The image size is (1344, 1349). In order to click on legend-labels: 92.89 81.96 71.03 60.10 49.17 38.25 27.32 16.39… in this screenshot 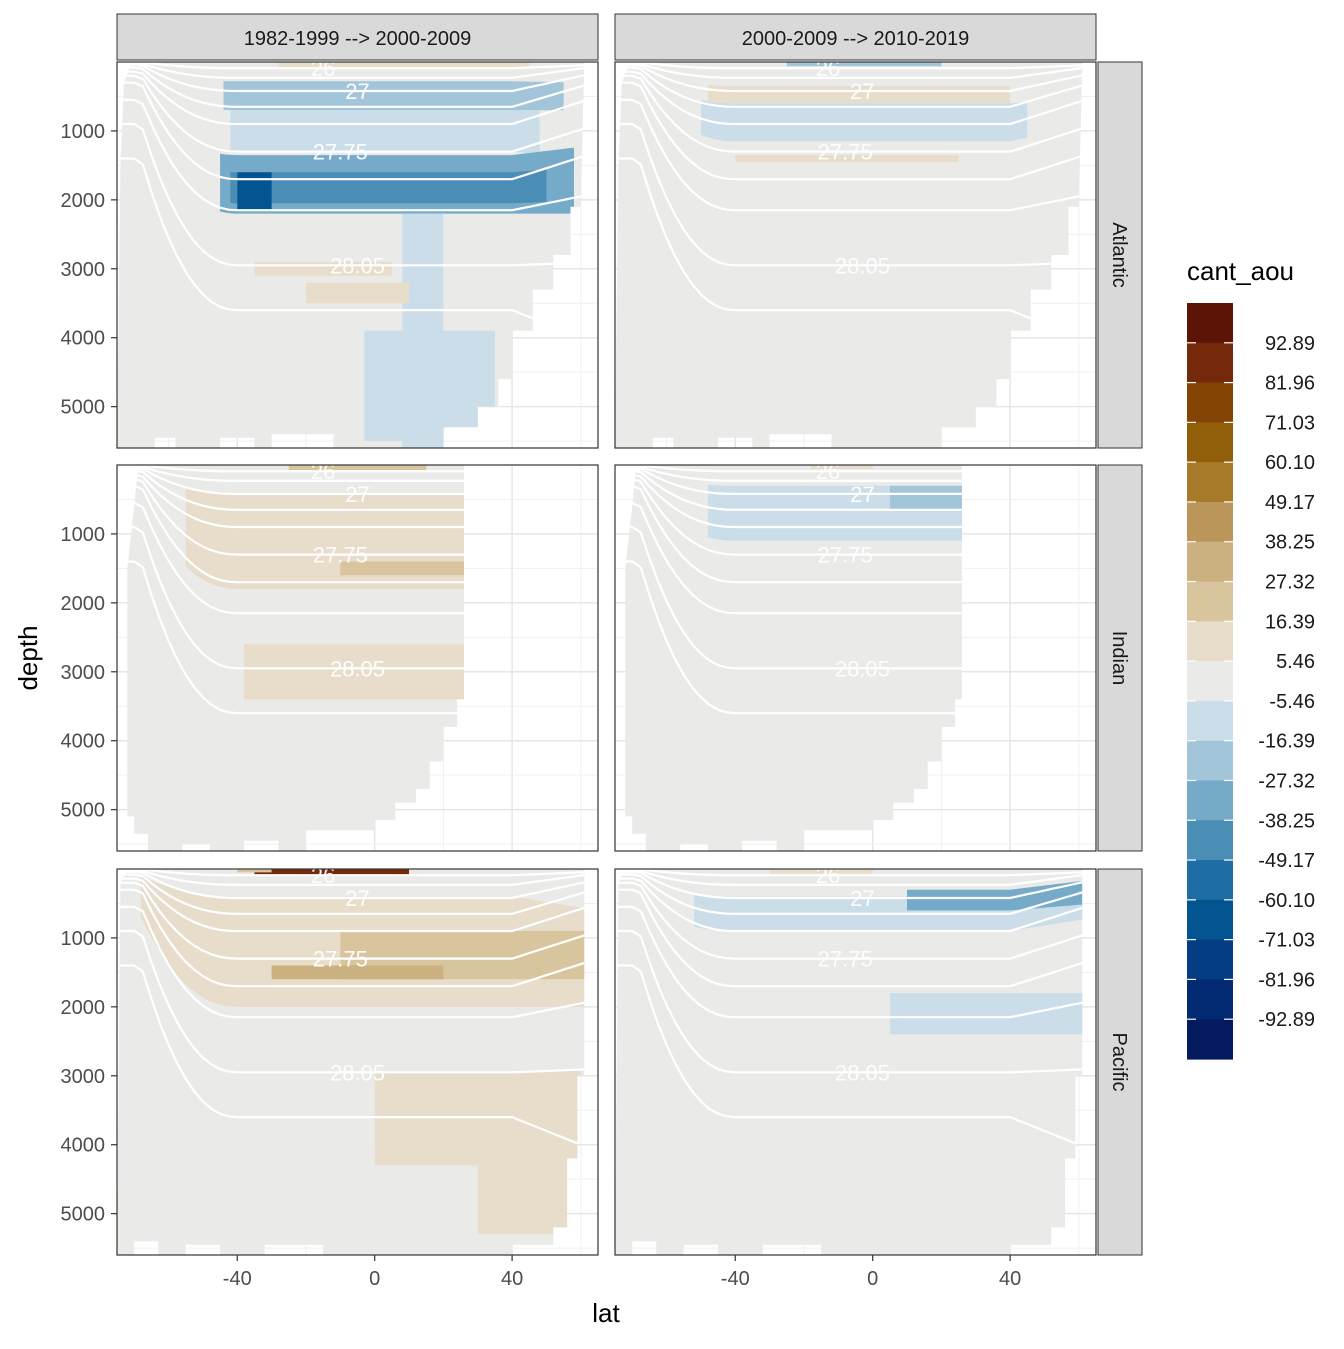, I will do `click(1286, 682)`.